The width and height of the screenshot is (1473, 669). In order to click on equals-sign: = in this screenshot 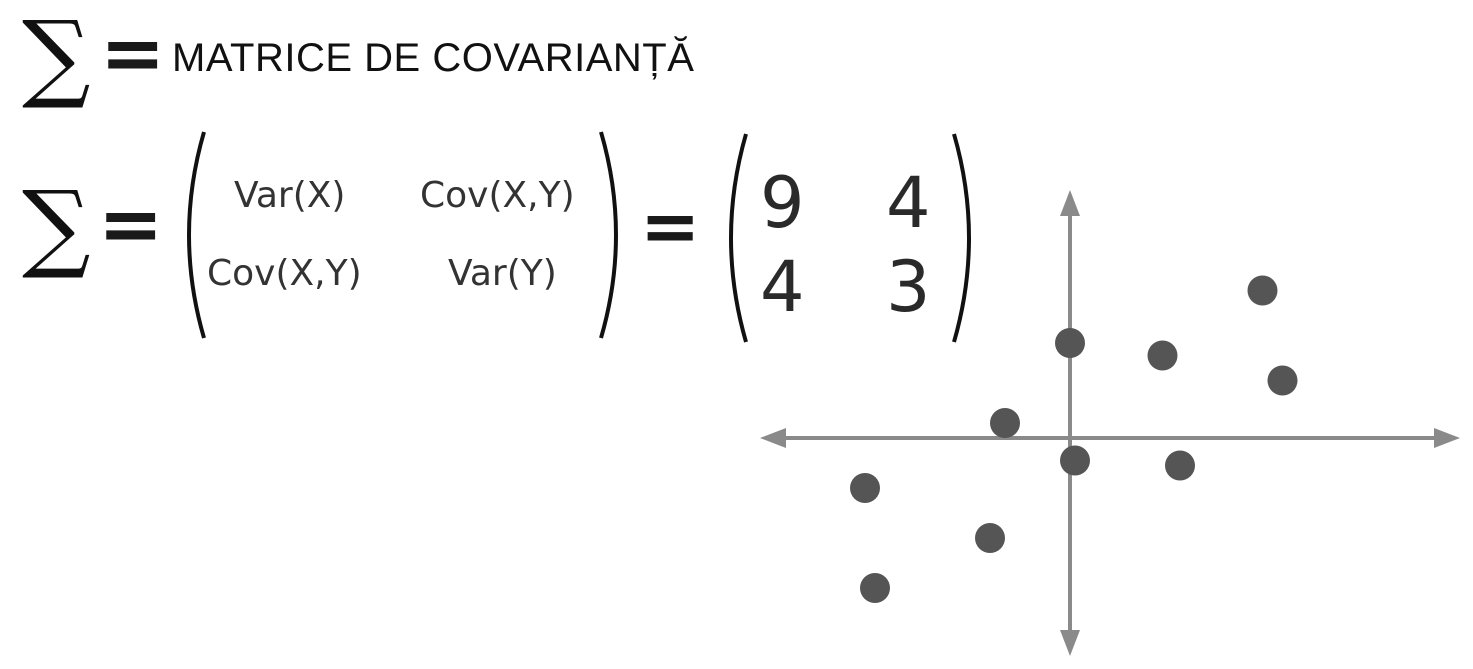, I will do `click(133, 54)`.